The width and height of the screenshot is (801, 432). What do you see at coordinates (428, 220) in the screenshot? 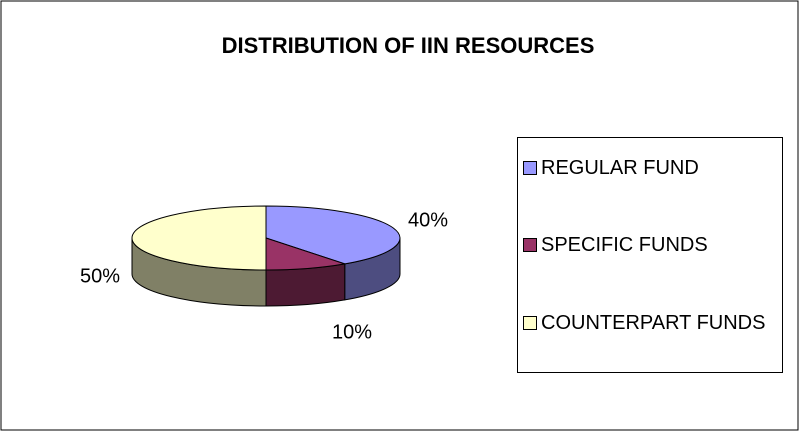
I see `data-label: 40%` at bounding box center [428, 220].